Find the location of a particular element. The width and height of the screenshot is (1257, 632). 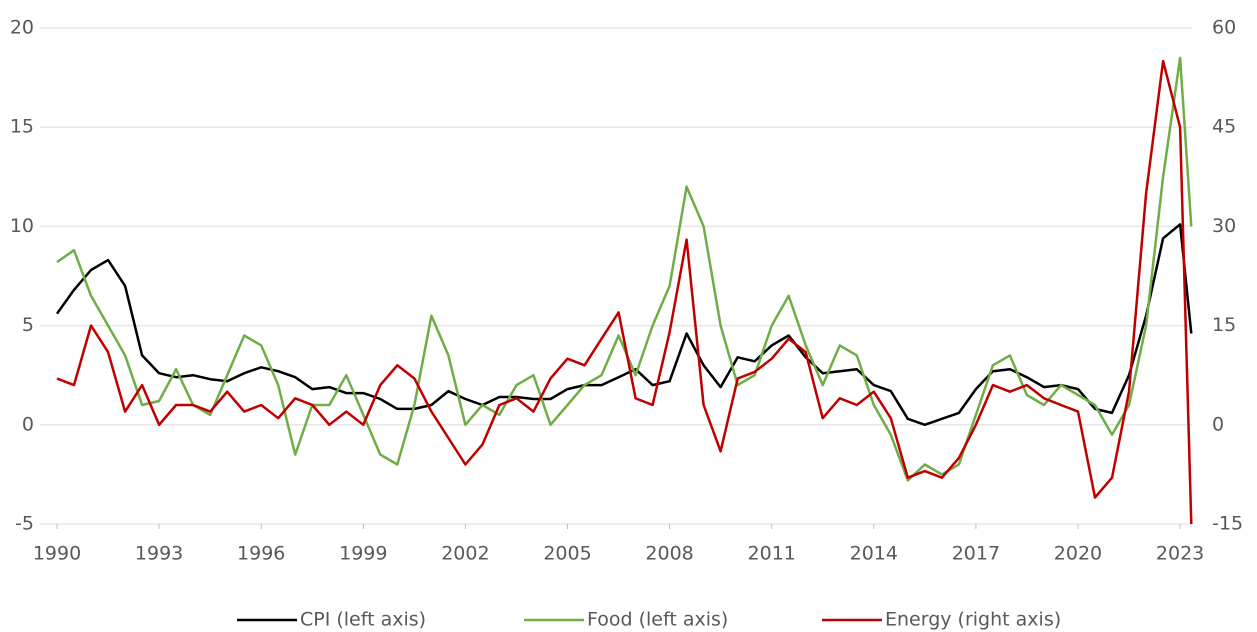

x-tick-label: 2011 is located at coordinates (772, 554).